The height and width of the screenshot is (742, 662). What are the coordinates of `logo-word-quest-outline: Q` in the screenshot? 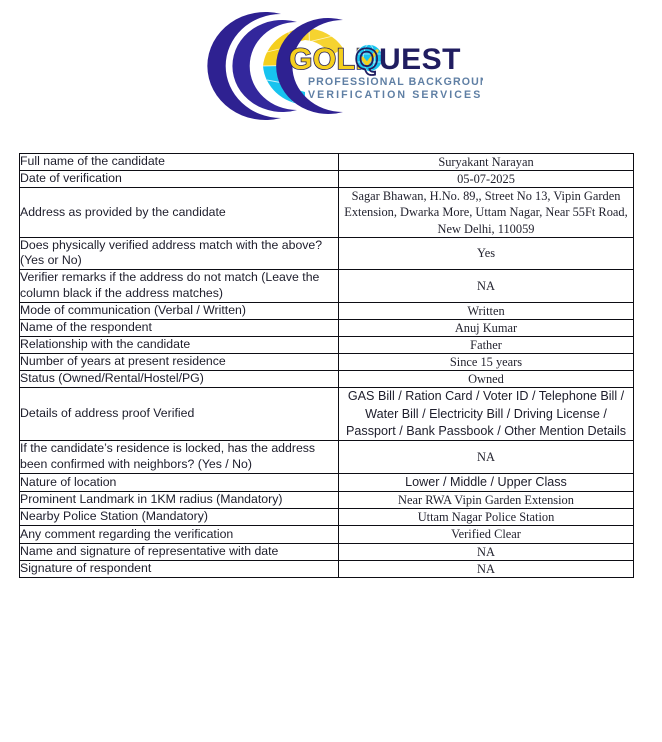 It's located at (367, 59).